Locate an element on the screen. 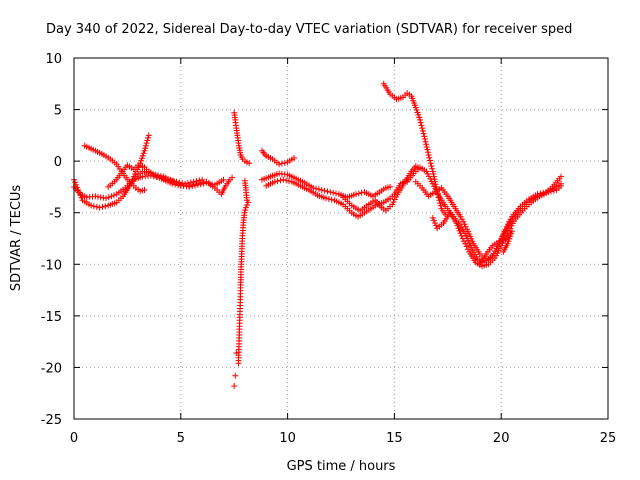 The width and height of the screenshot is (640, 480). y-tick-label: 10 is located at coordinates (53, 59).